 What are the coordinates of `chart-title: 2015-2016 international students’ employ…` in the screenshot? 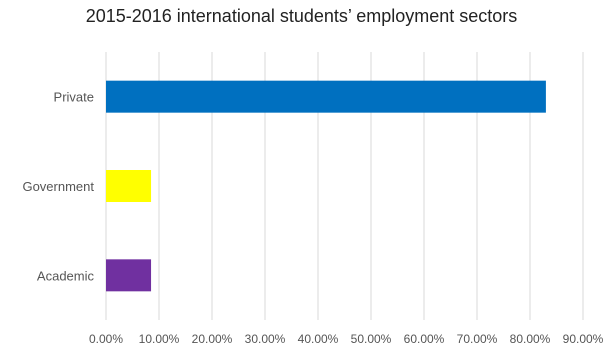 It's located at (301, 16).